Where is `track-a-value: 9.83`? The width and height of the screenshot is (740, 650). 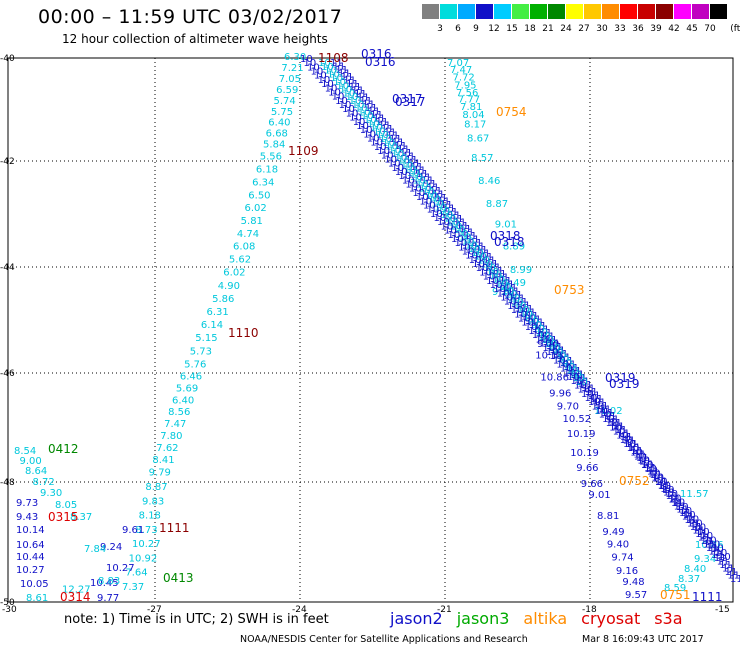
track-a-value: 9.83 is located at coordinates (153, 501).